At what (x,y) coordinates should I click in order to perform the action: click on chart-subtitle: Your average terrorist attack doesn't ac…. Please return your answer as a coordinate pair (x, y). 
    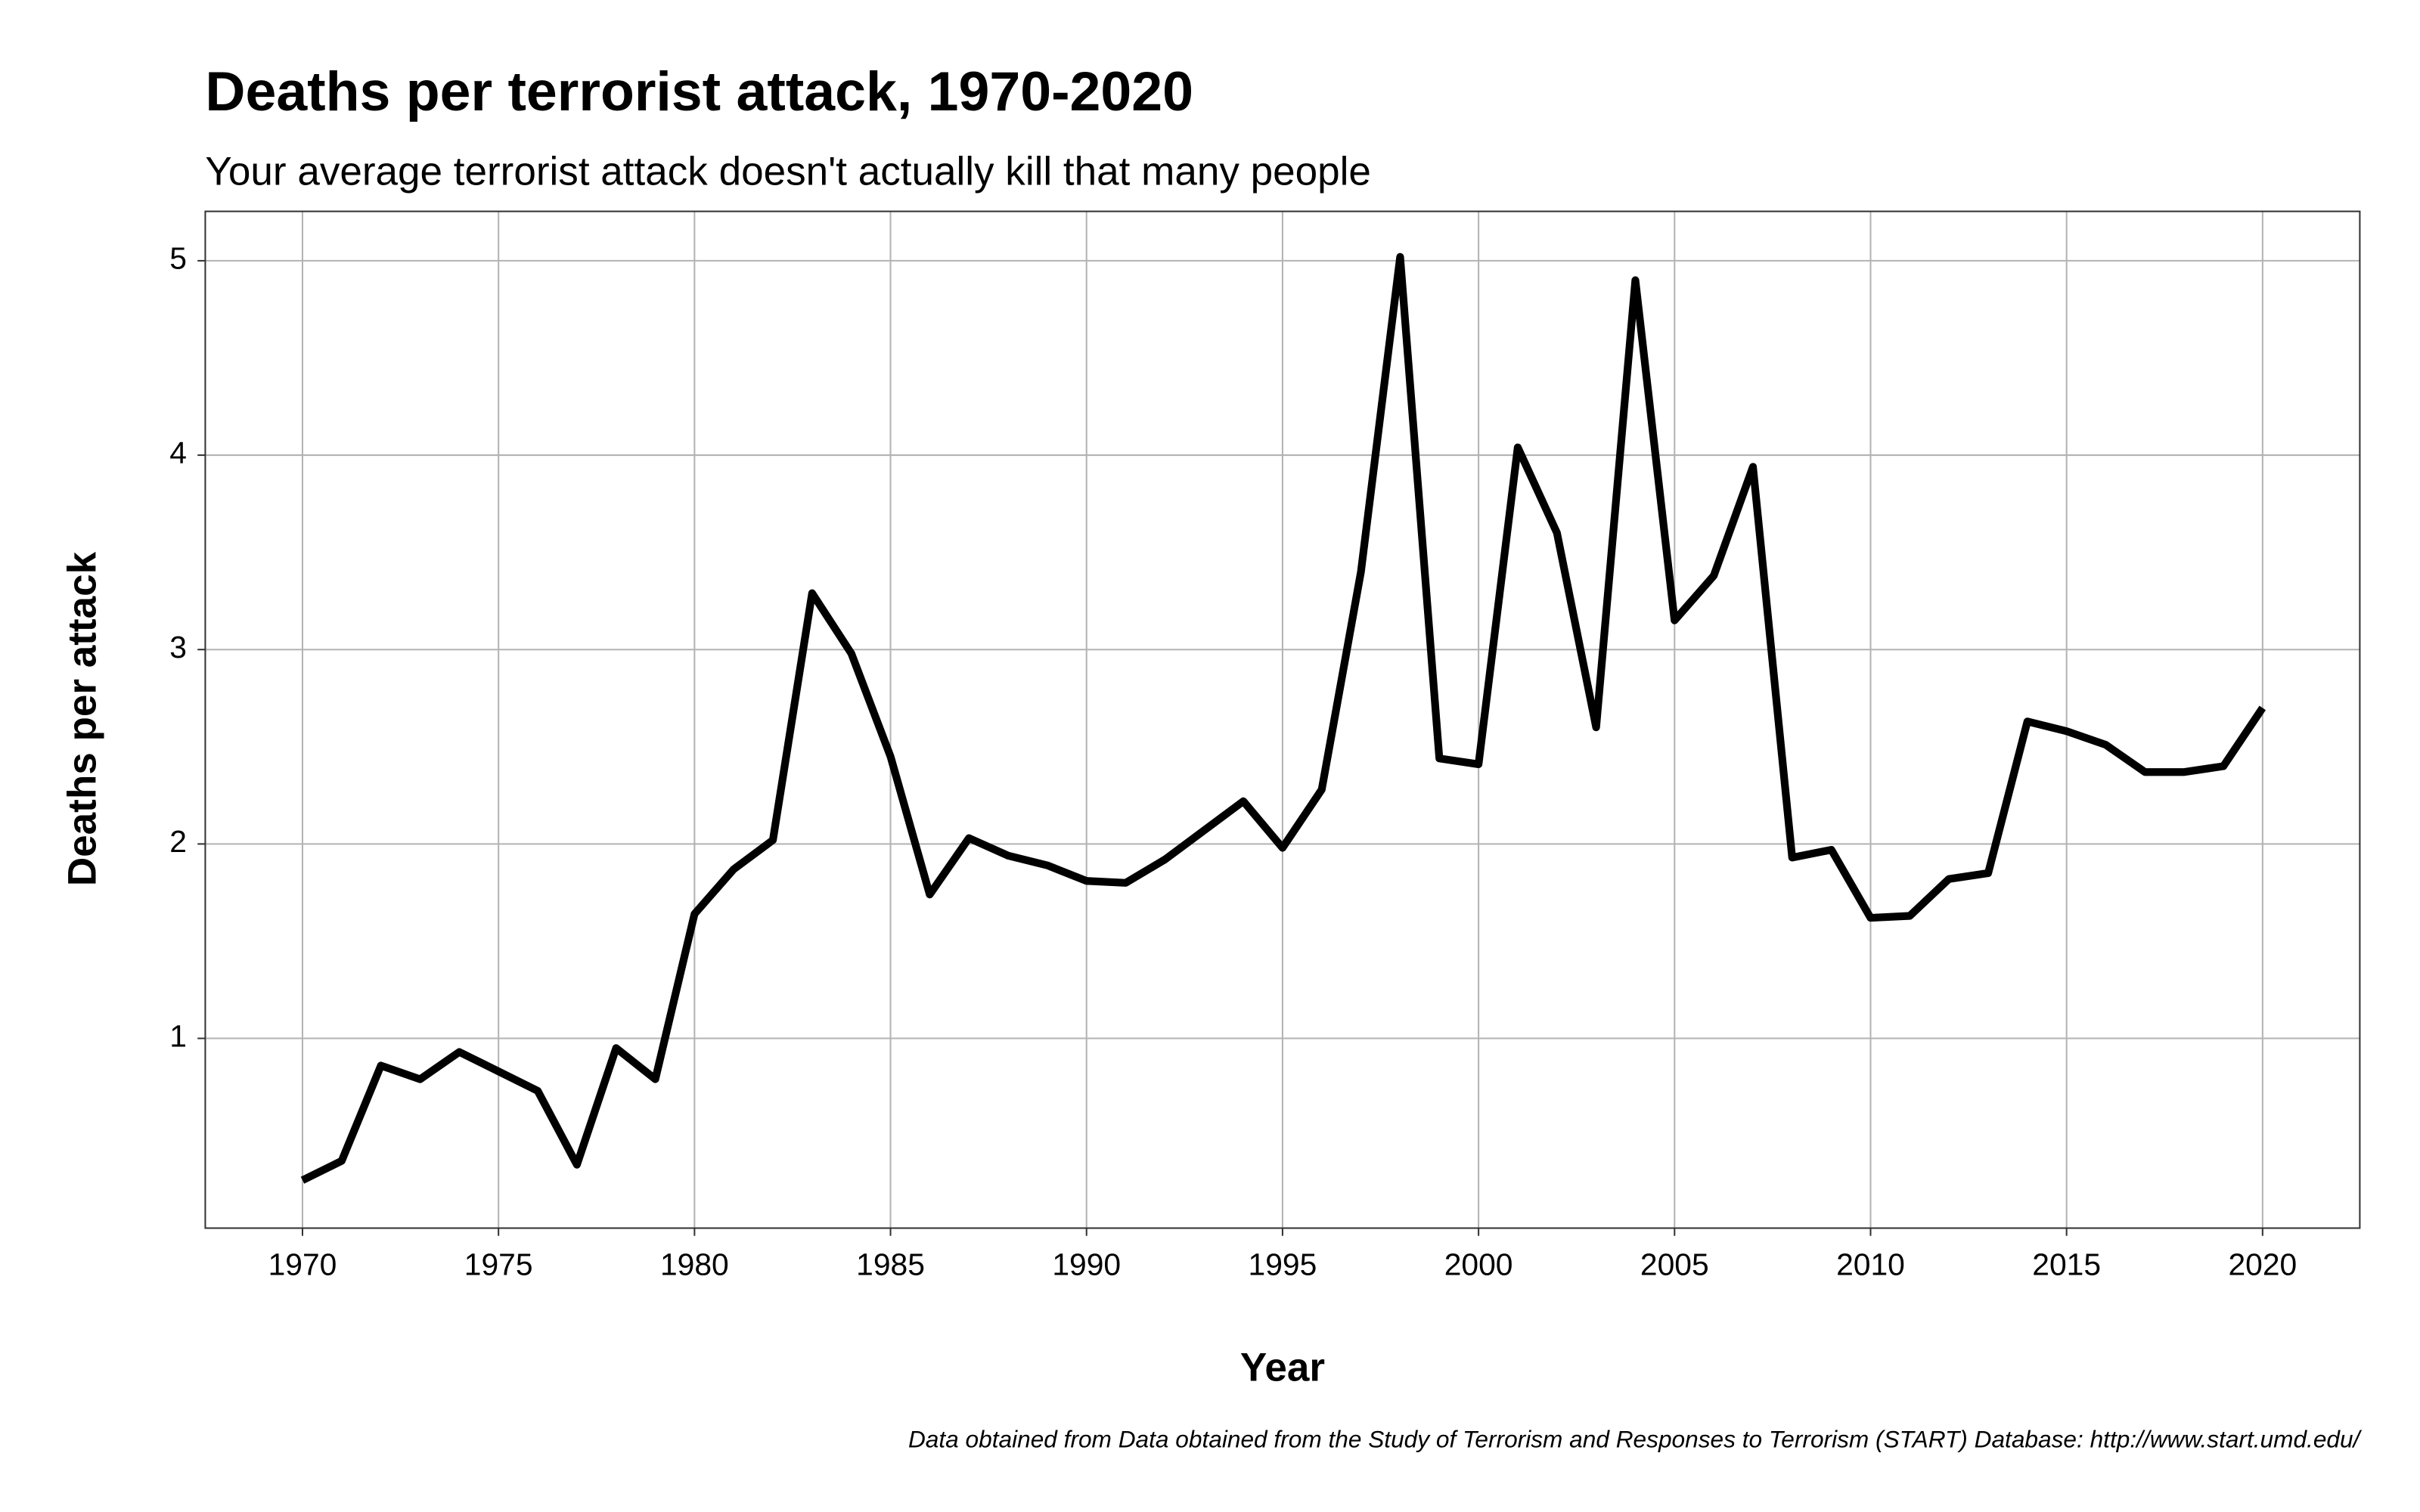
    Looking at the image, I should click on (787, 172).